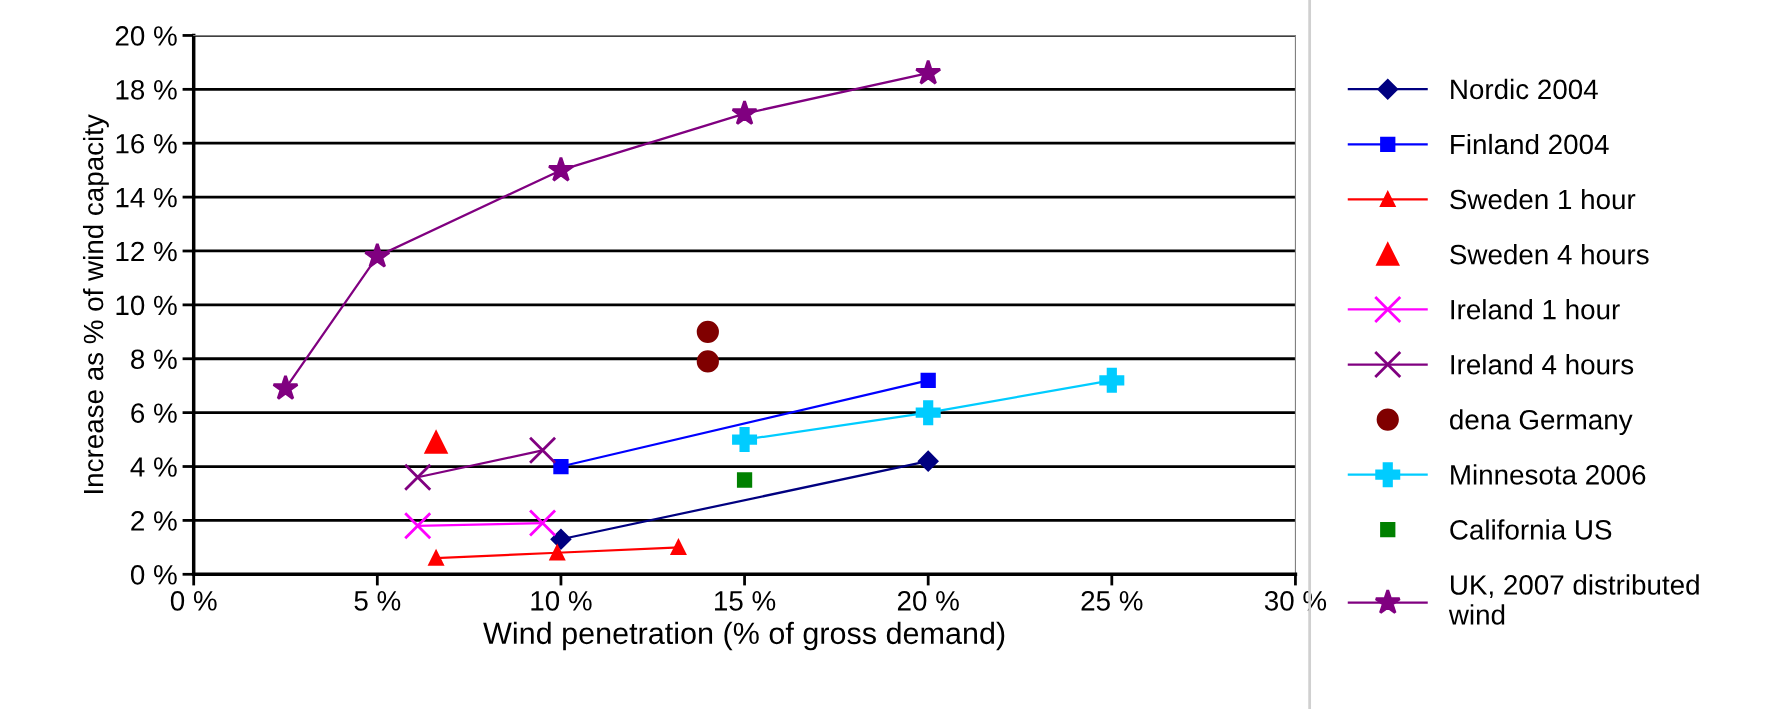 This screenshot has width=1777, height=709. What do you see at coordinates (1112, 601) in the screenshot?
I see `x-tick-label: 25 %` at bounding box center [1112, 601].